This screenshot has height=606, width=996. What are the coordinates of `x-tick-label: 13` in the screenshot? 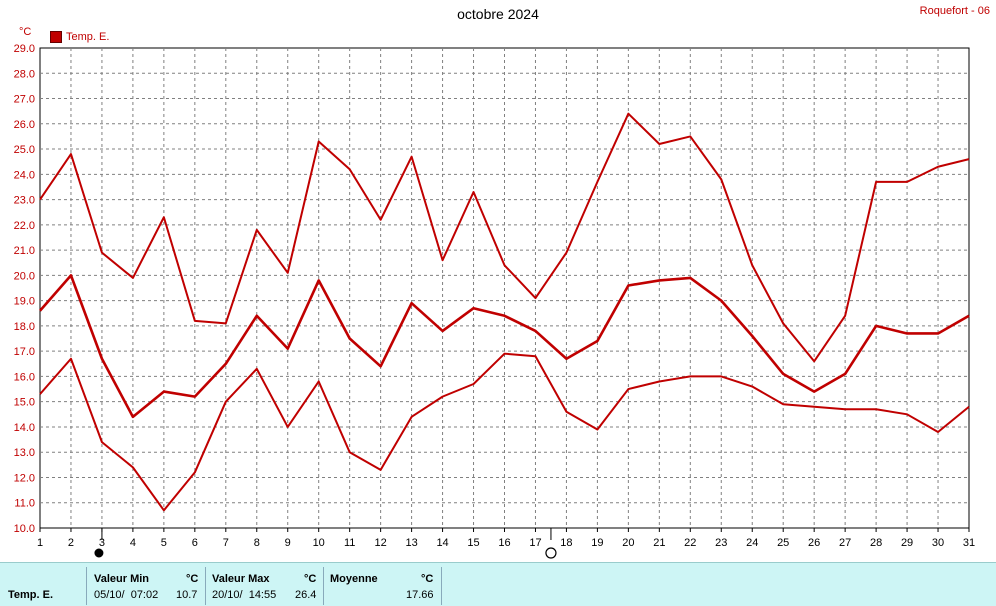 It's located at (411, 543).